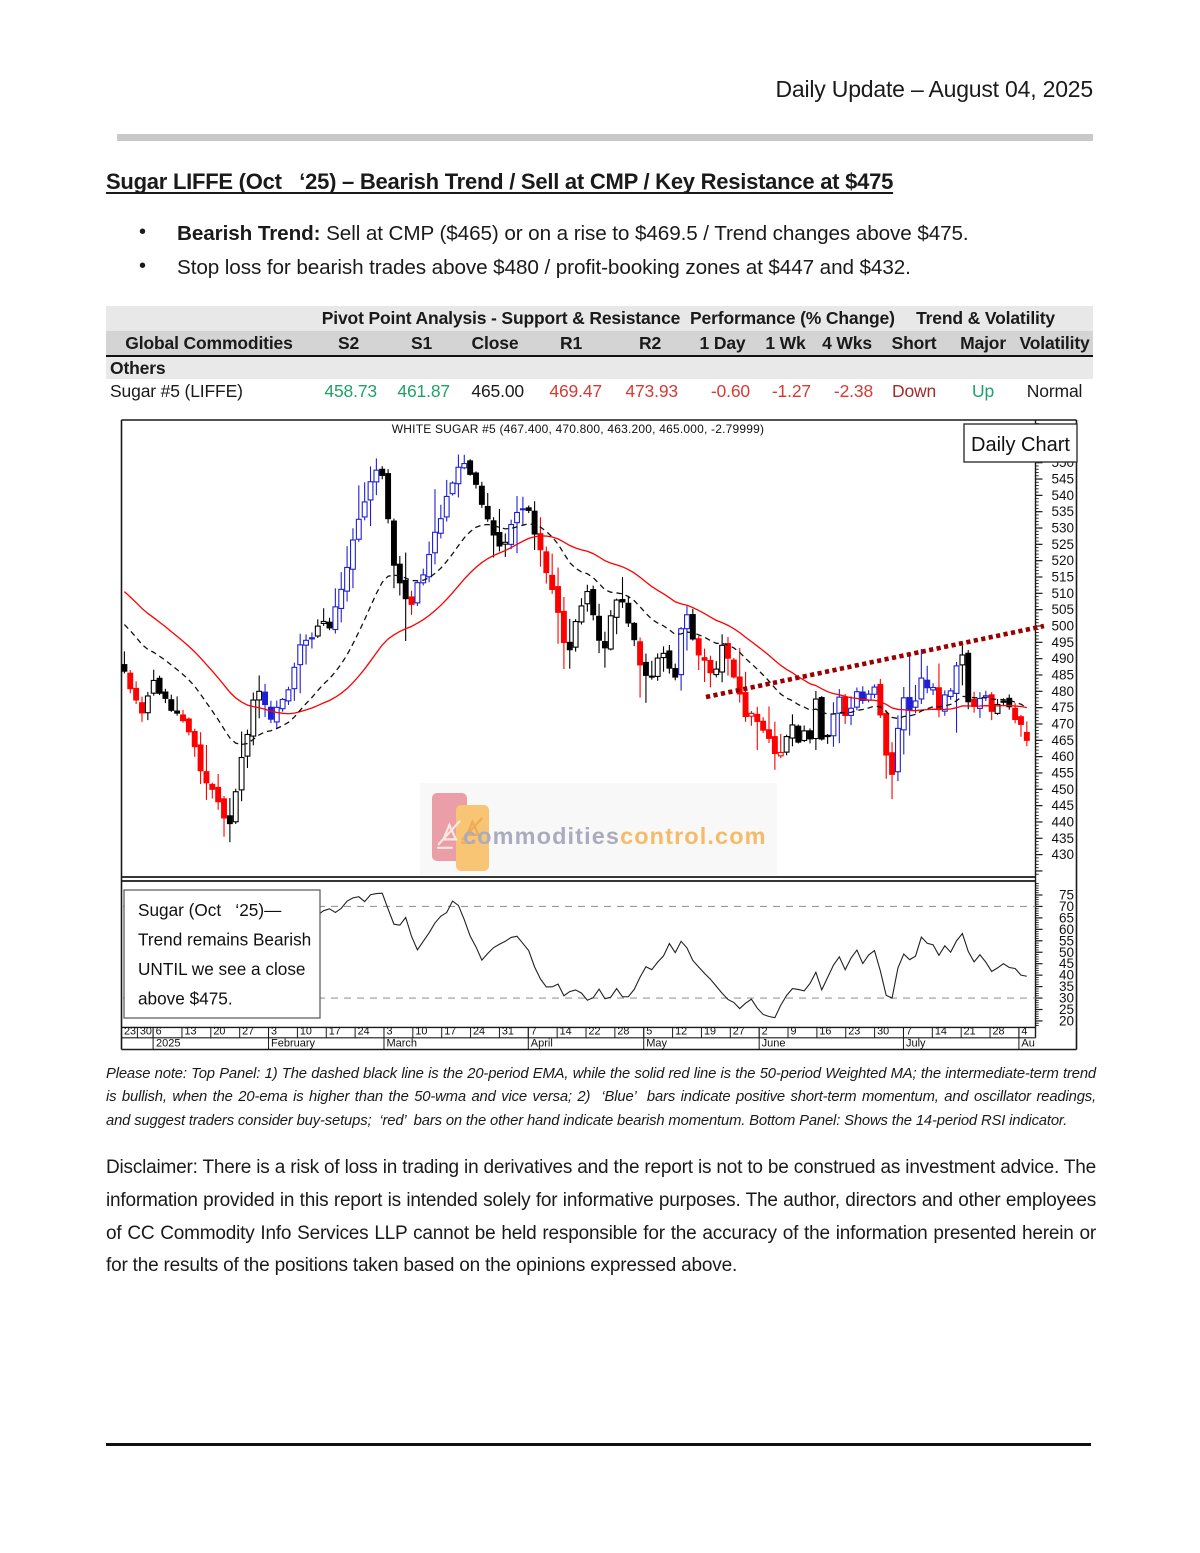  Describe the element at coordinates (1062, 740) in the screenshot. I see `svg-text: 465` at that location.